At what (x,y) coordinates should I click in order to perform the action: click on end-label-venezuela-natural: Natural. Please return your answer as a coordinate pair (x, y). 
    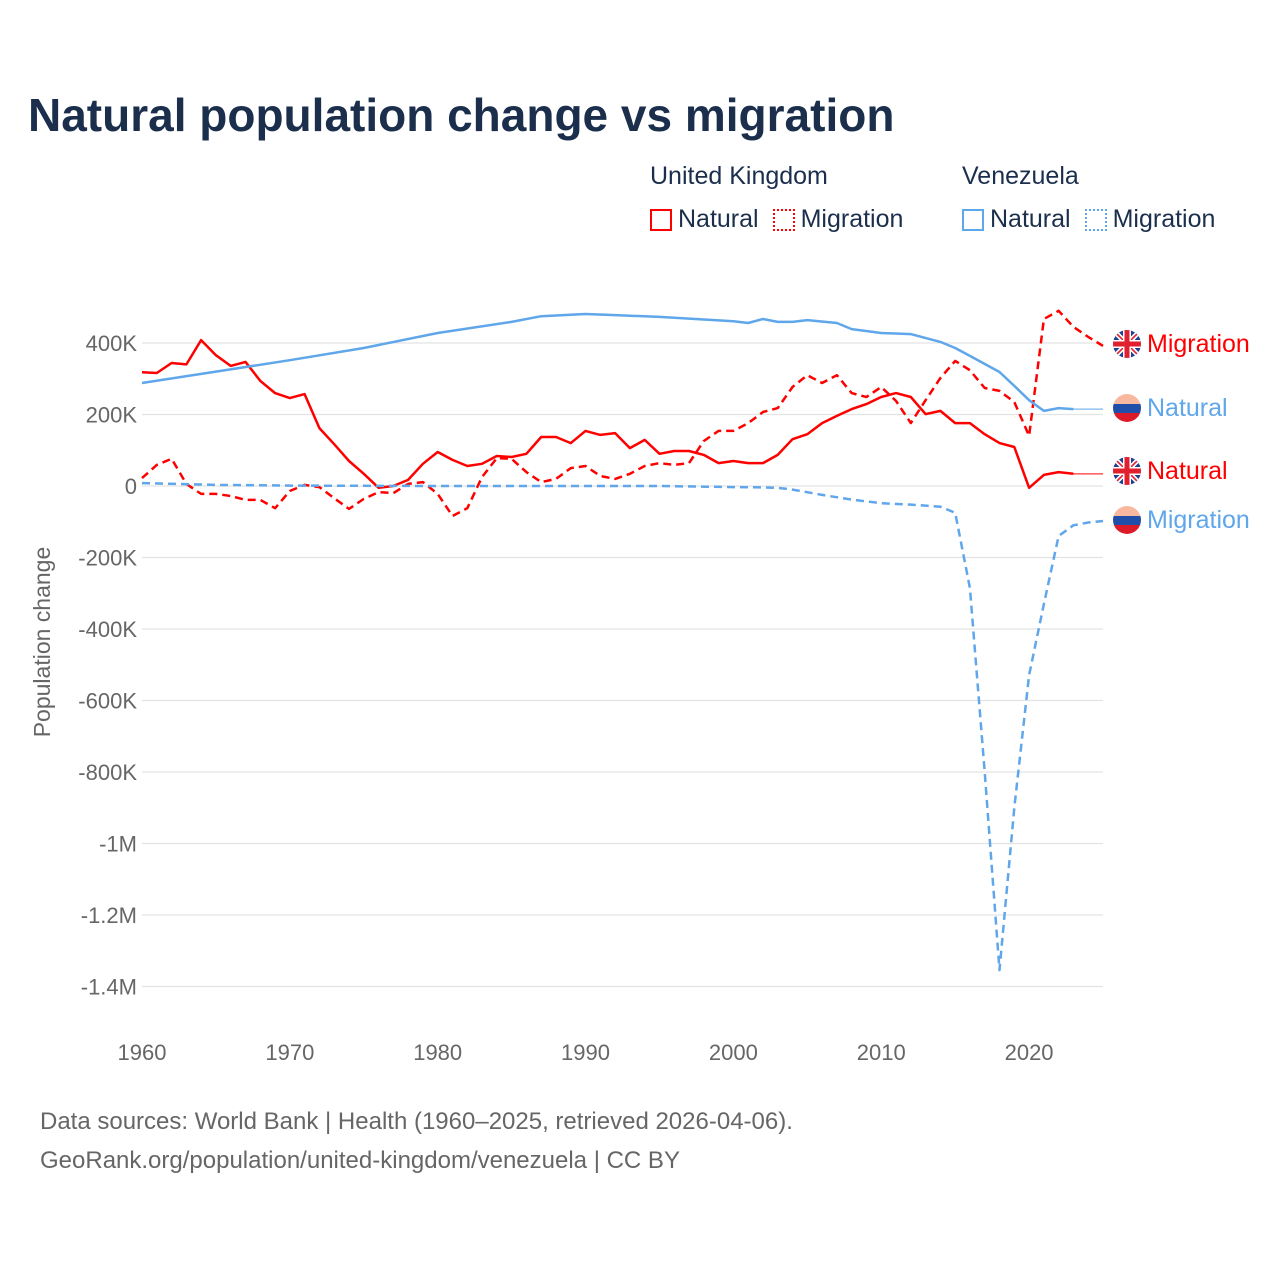
    Looking at the image, I should click on (1187, 408).